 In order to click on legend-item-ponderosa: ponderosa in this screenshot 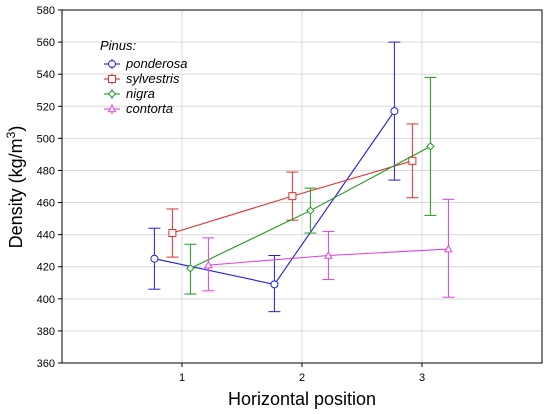, I will do `click(145, 63)`.